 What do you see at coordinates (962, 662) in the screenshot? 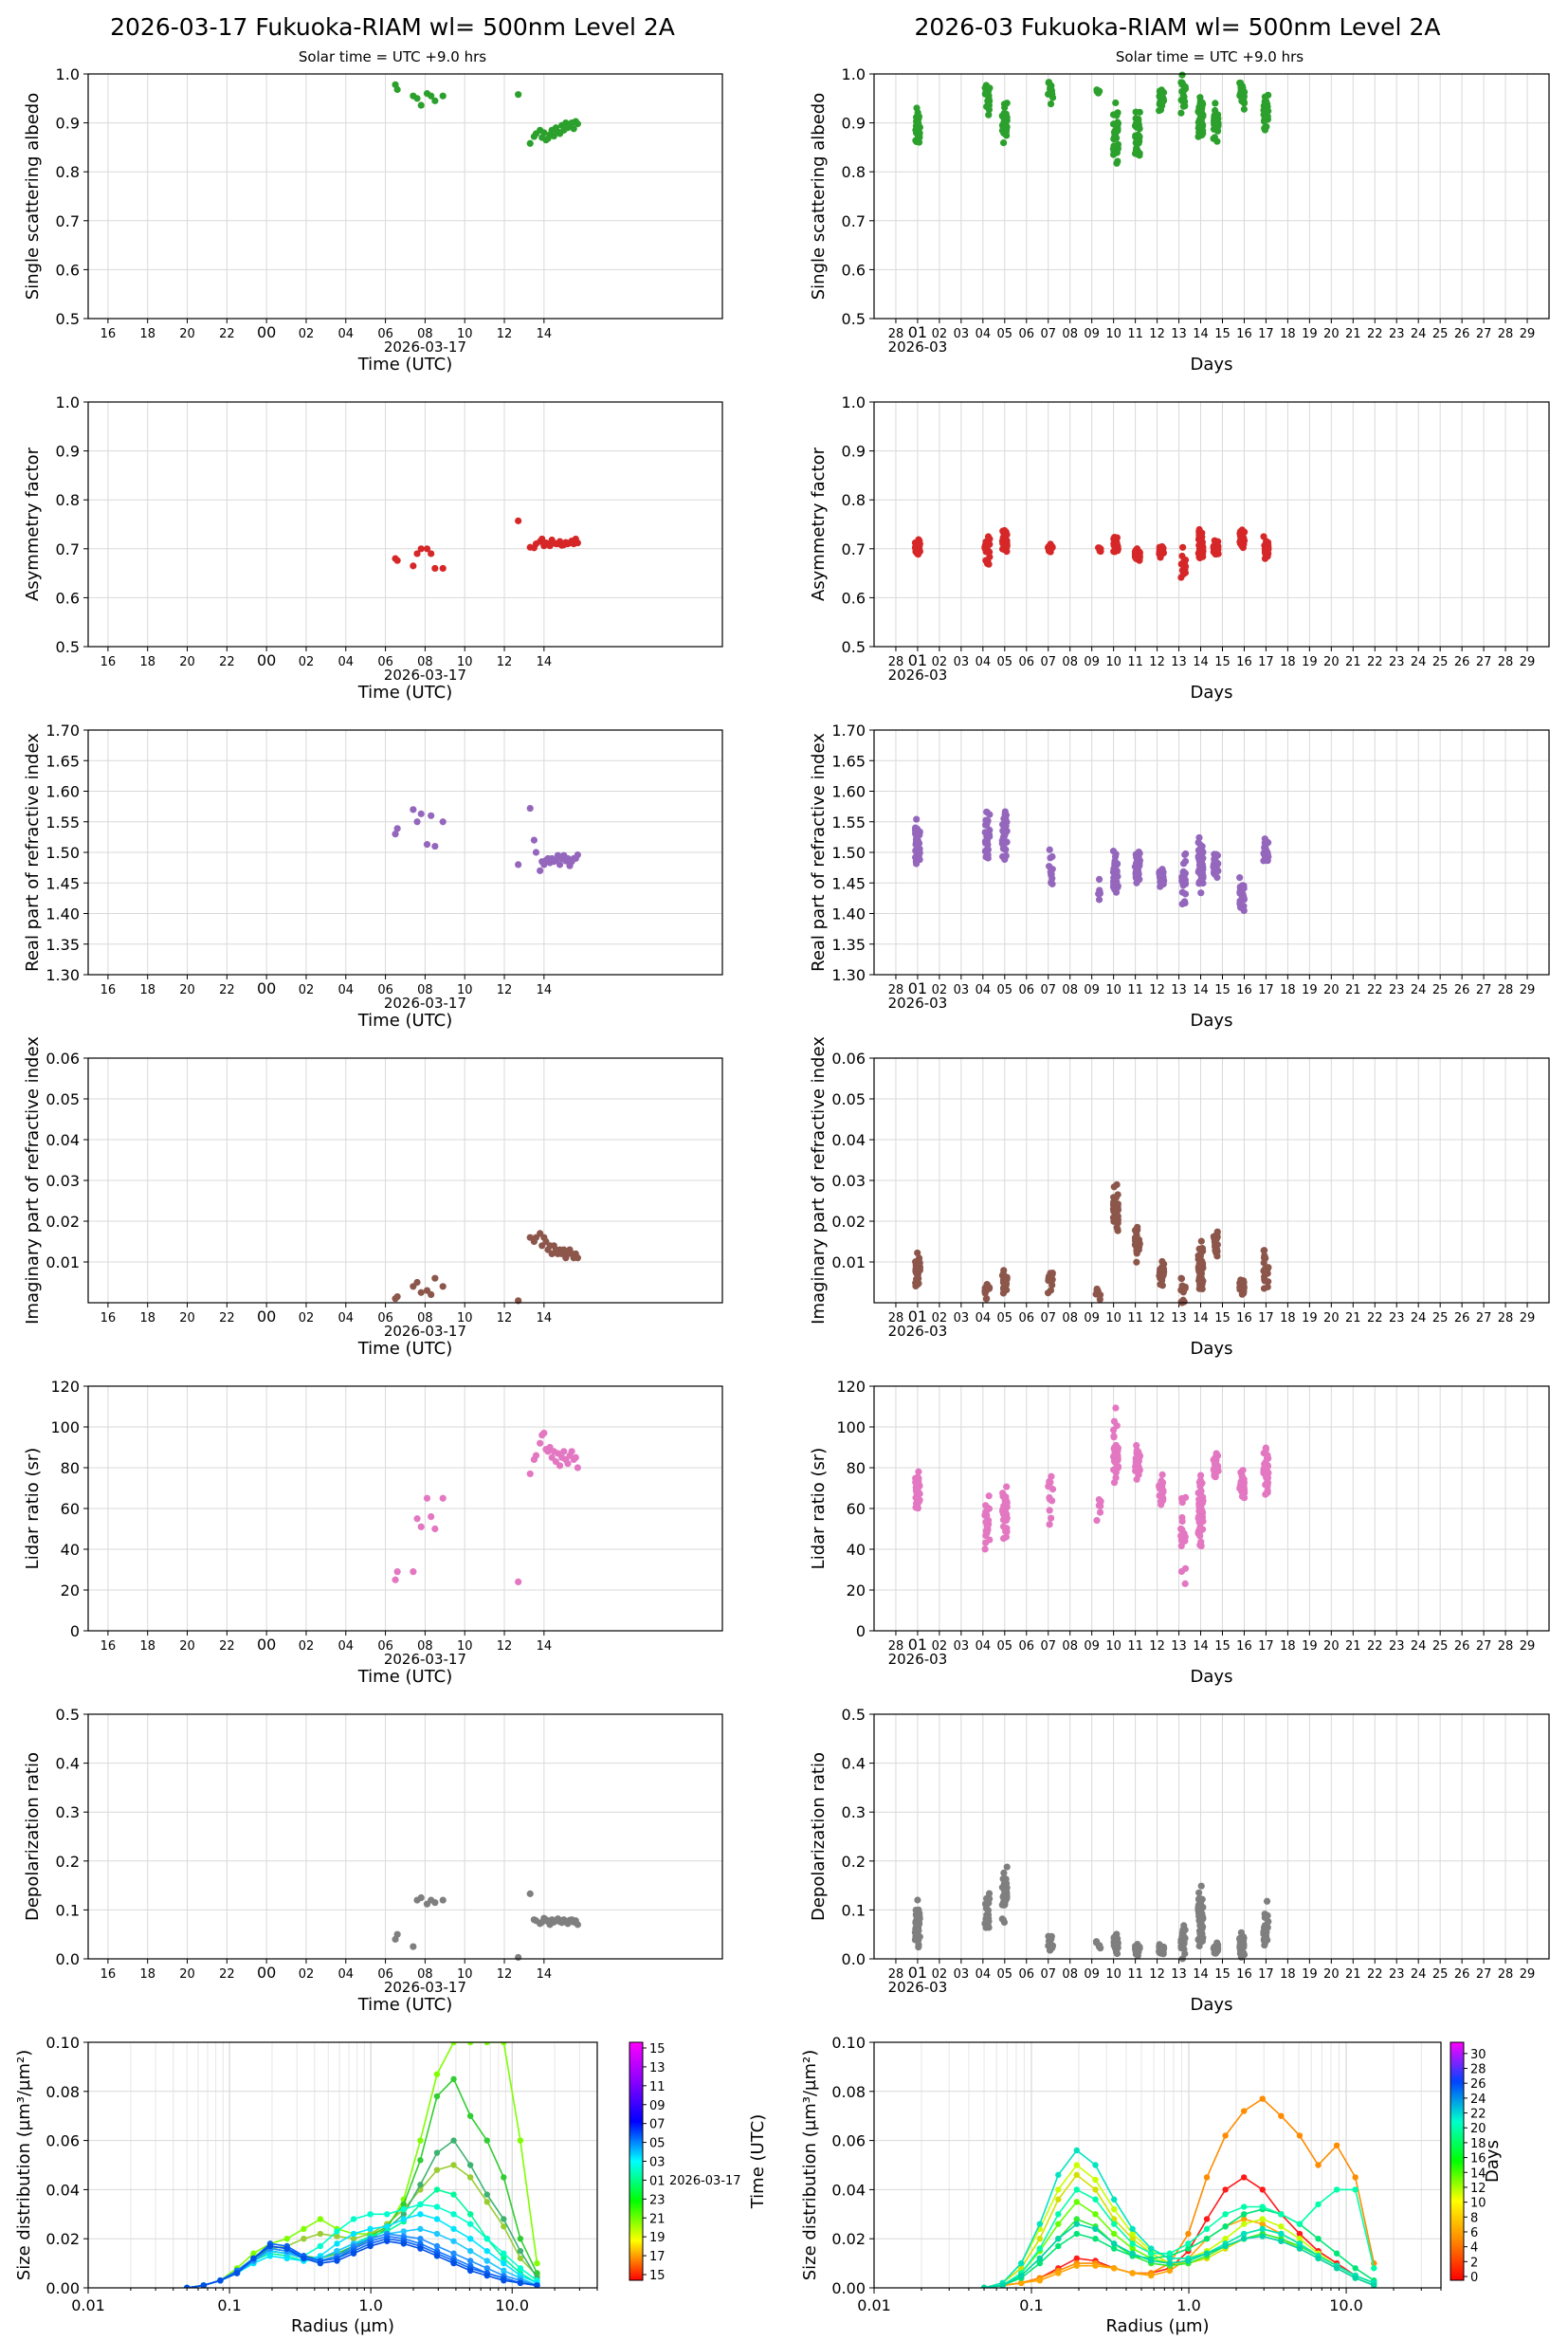
I see `asymmetry-right-xtick-label: 03` at bounding box center [962, 662].